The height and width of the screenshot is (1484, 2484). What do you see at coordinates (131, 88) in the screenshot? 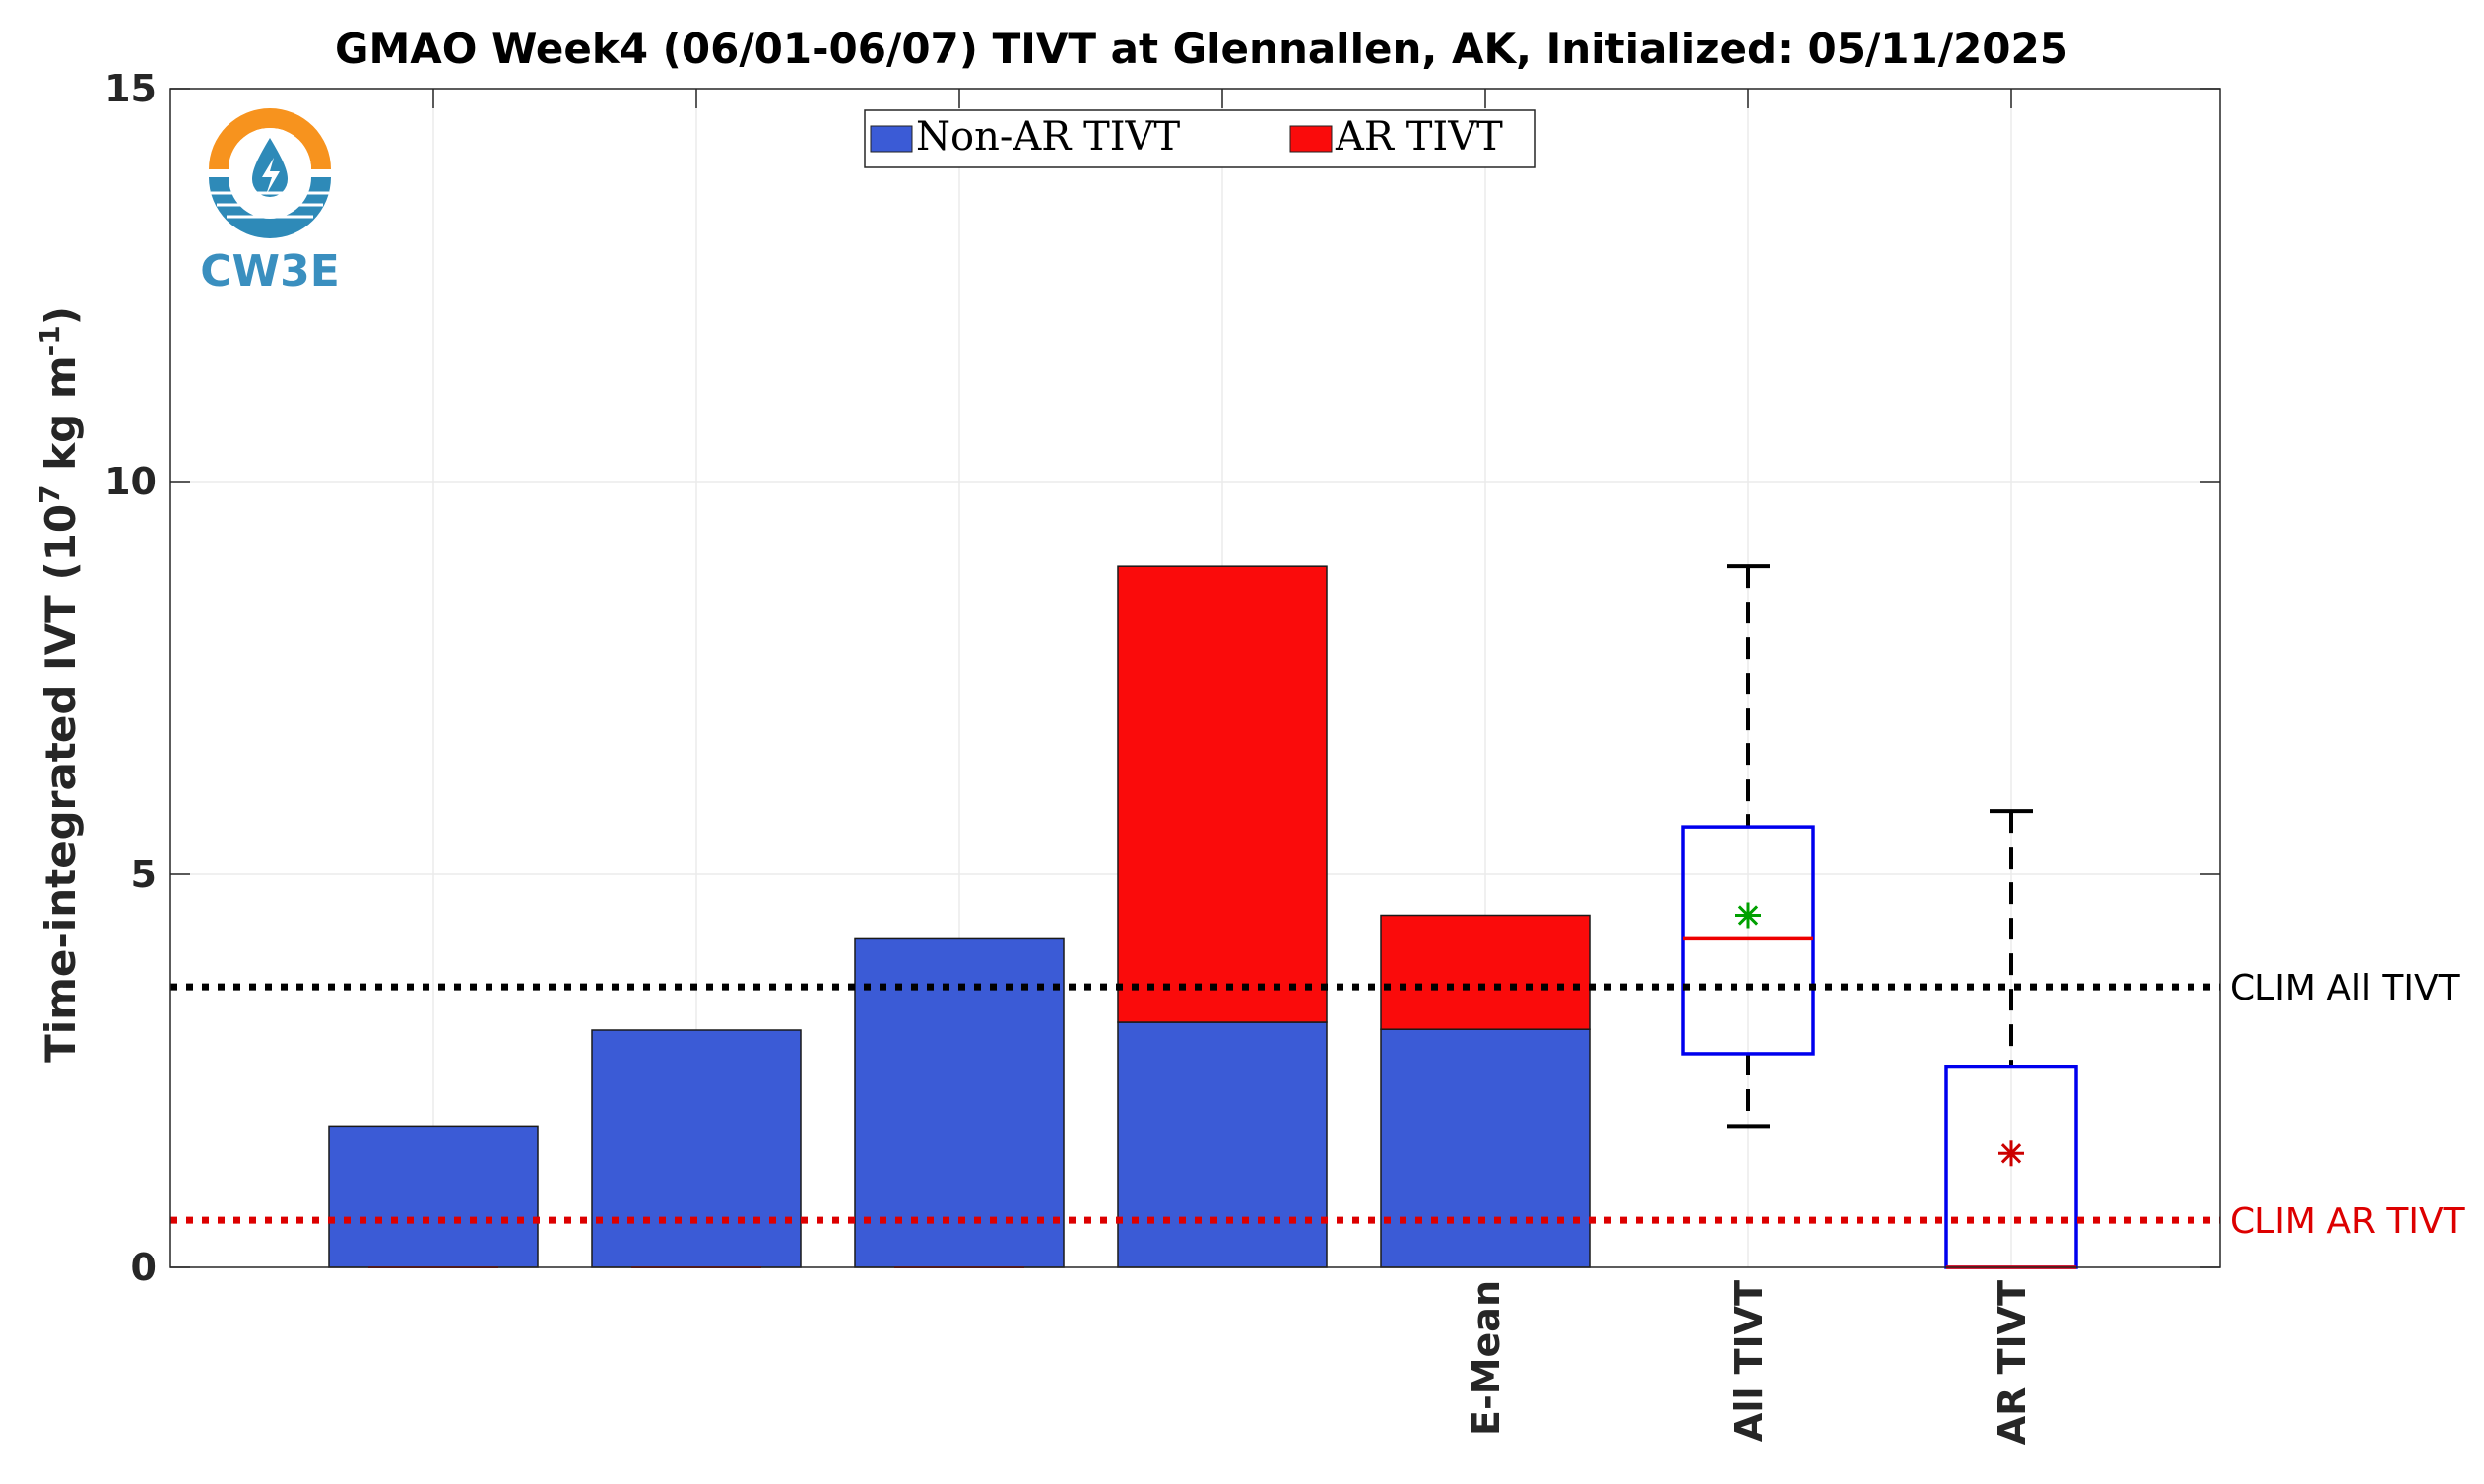
I see `y-tick-label-15: 15` at bounding box center [131, 88].